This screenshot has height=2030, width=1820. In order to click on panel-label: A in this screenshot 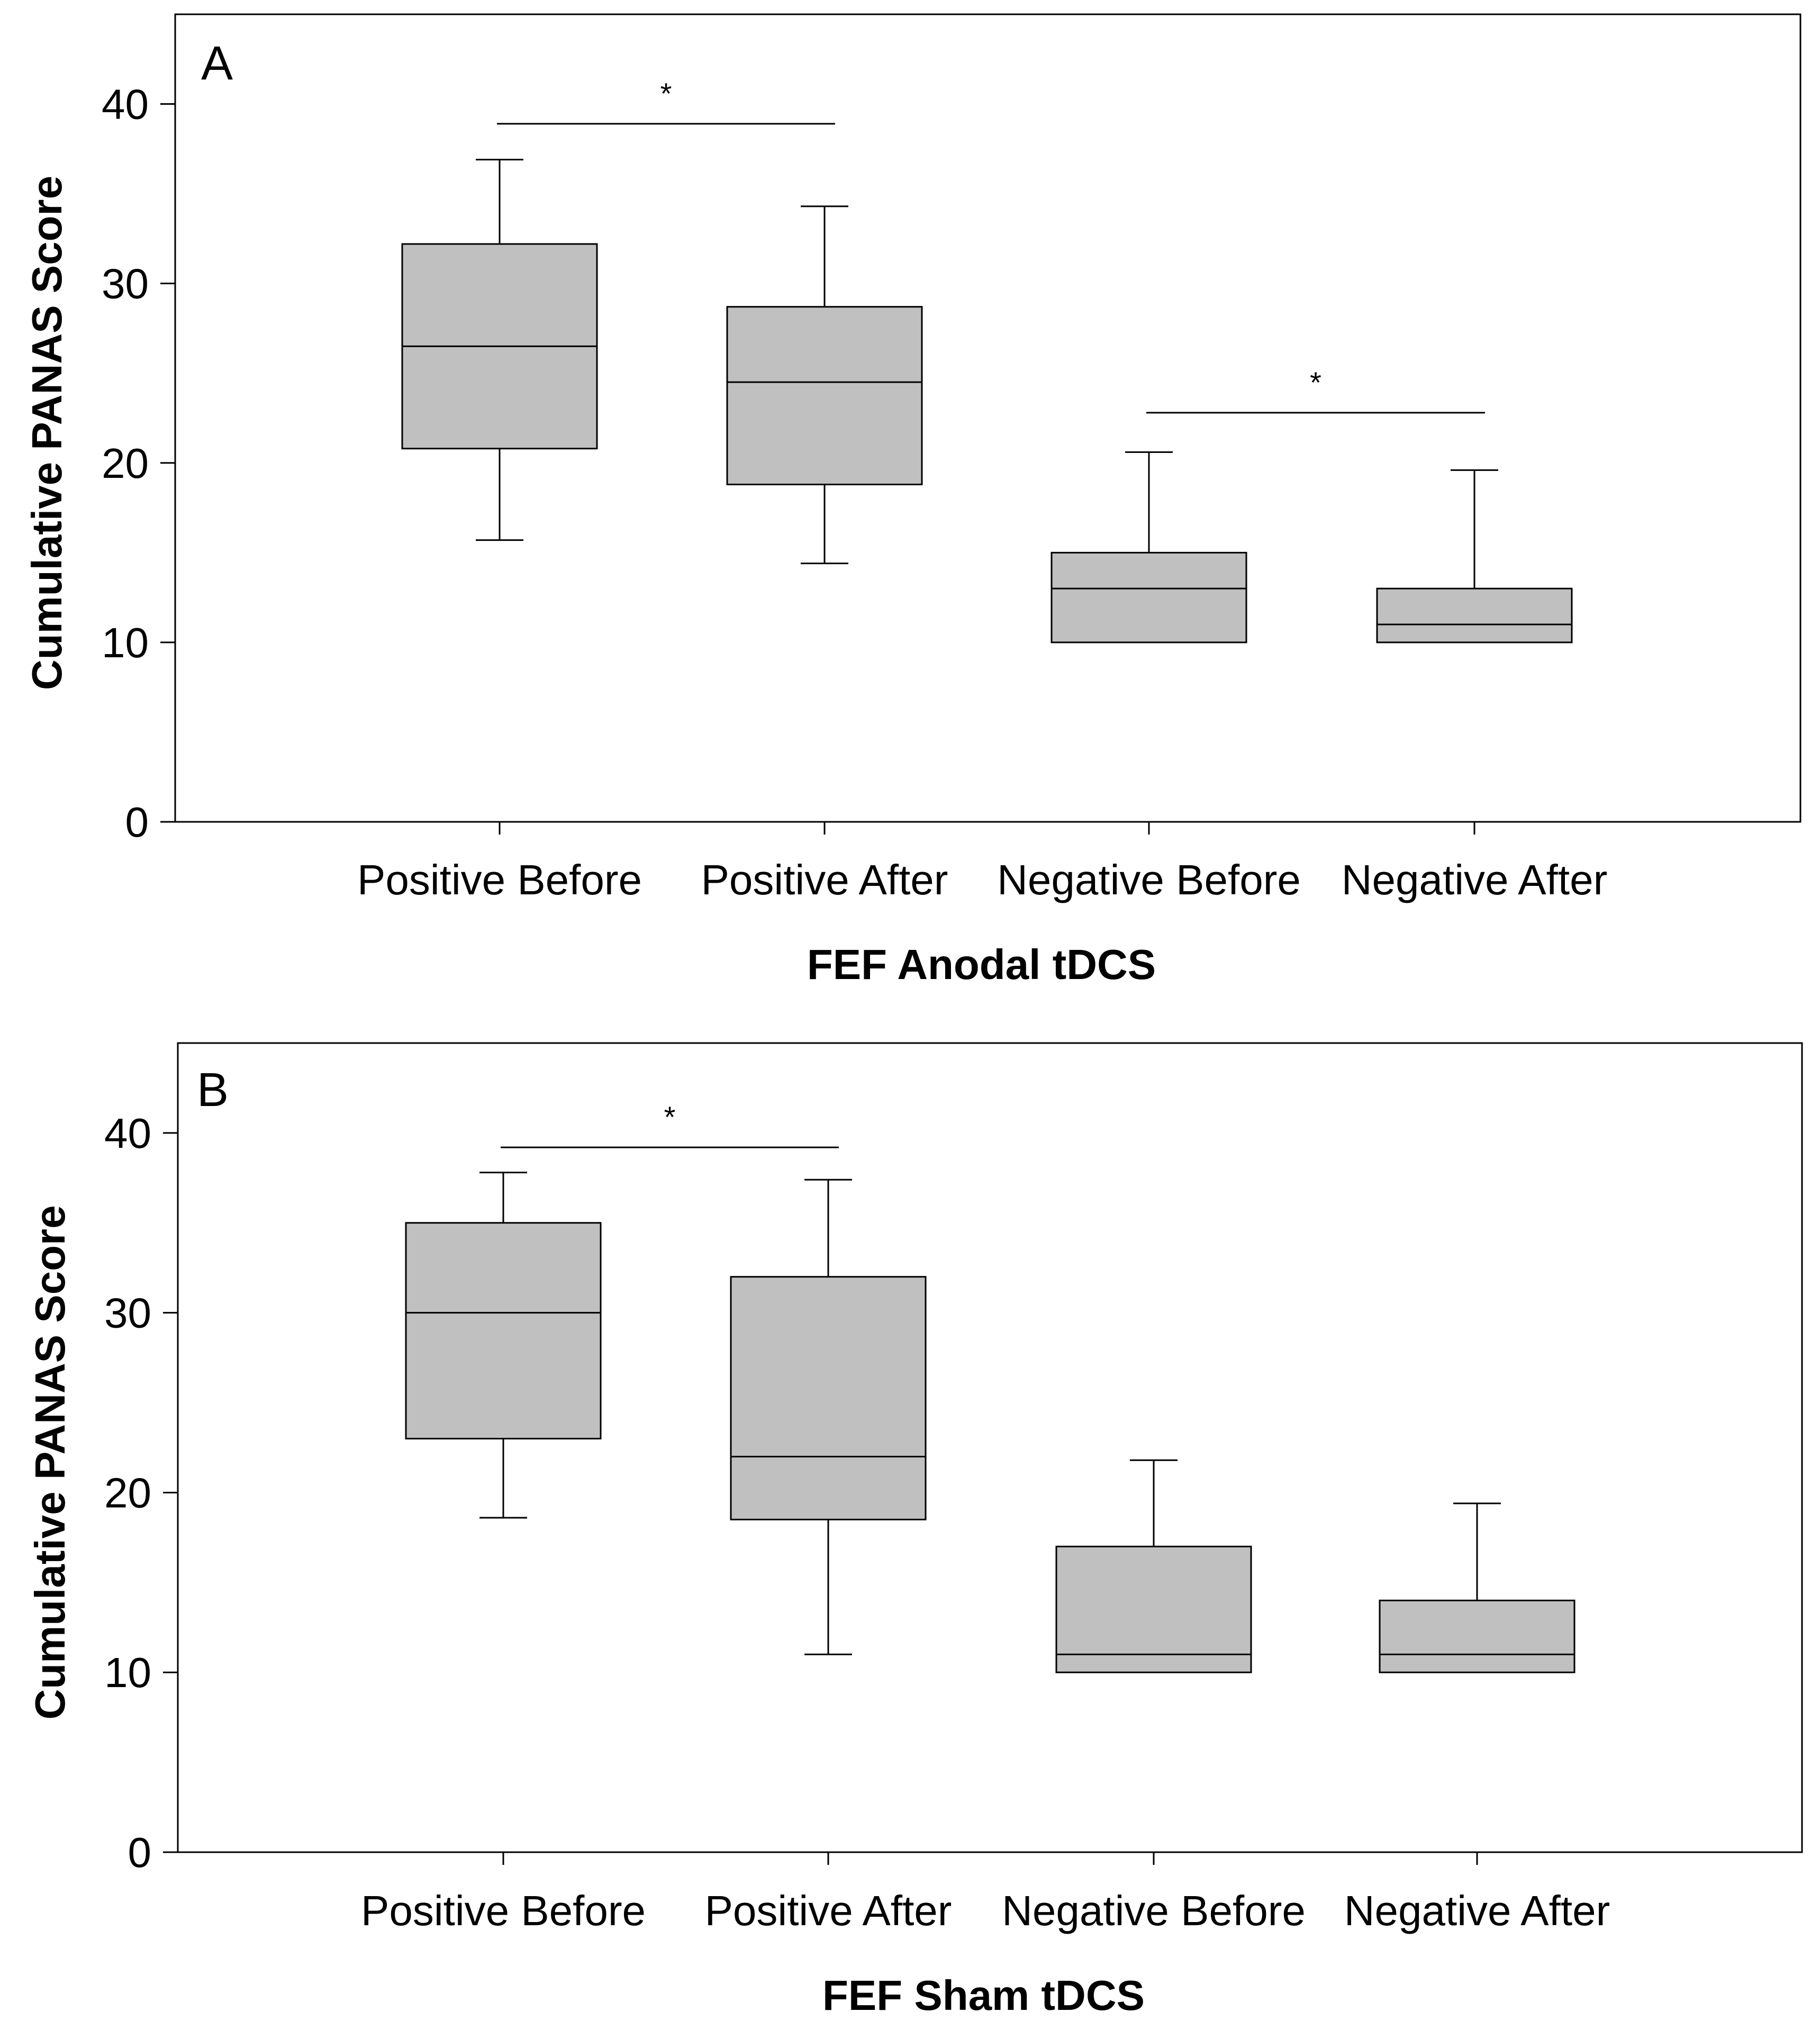, I will do `click(217, 63)`.